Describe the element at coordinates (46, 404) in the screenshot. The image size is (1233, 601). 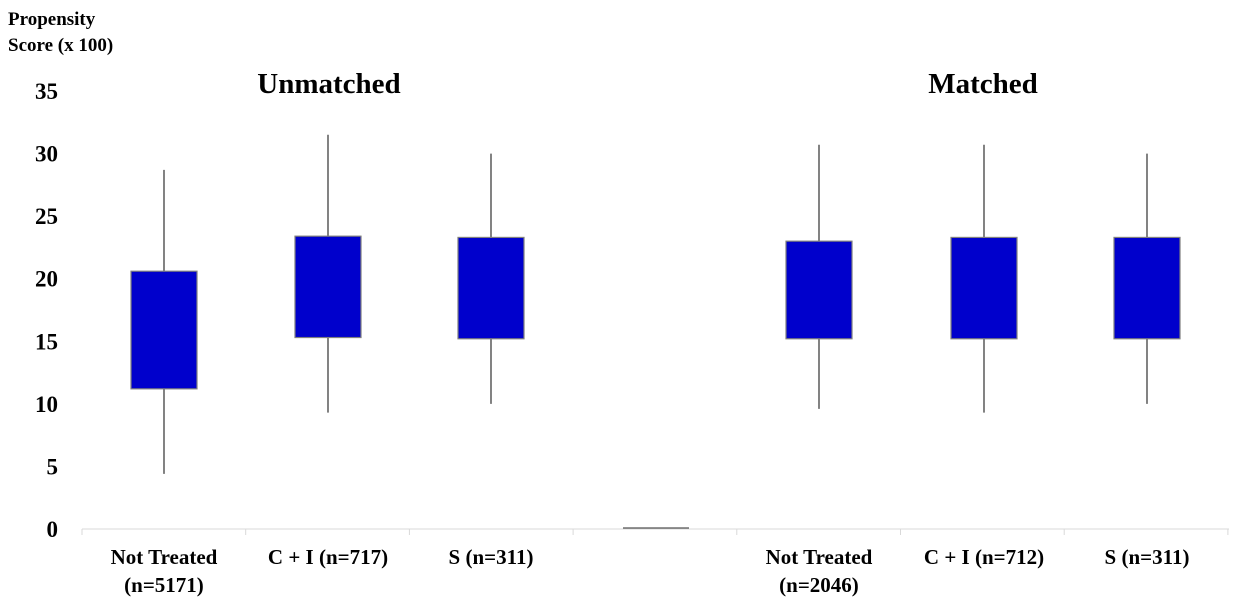
I see `y-tick-label: 10` at that location.